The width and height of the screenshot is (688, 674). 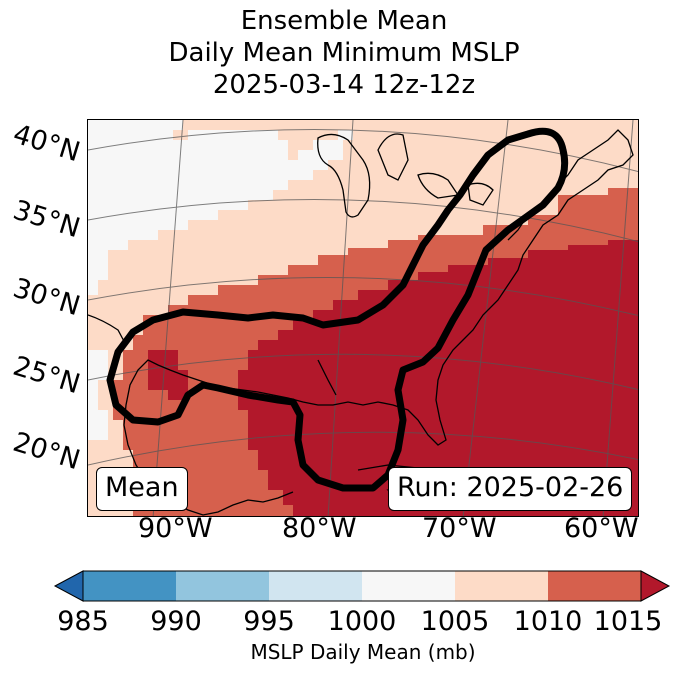 What do you see at coordinates (344, 53) in the screenshot?
I see `title-line-2: Daily Mean Minimum MSLP` at bounding box center [344, 53].